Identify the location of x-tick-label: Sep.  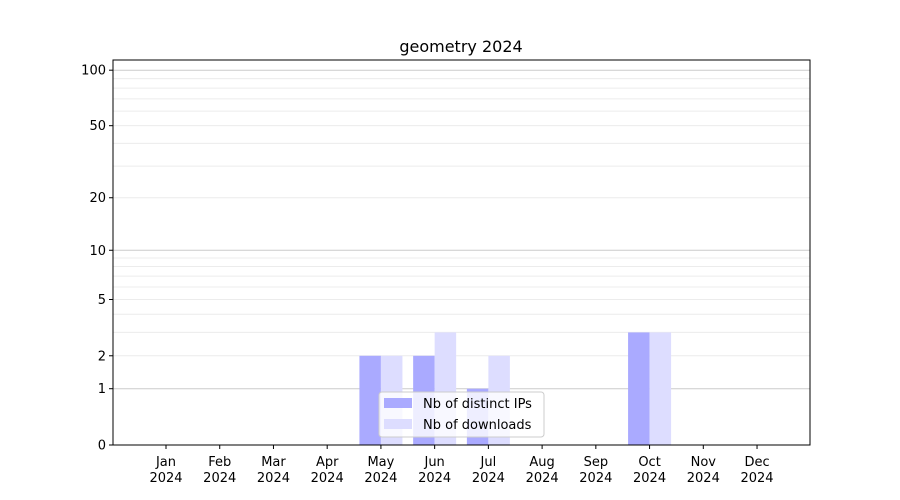
(596, 462).